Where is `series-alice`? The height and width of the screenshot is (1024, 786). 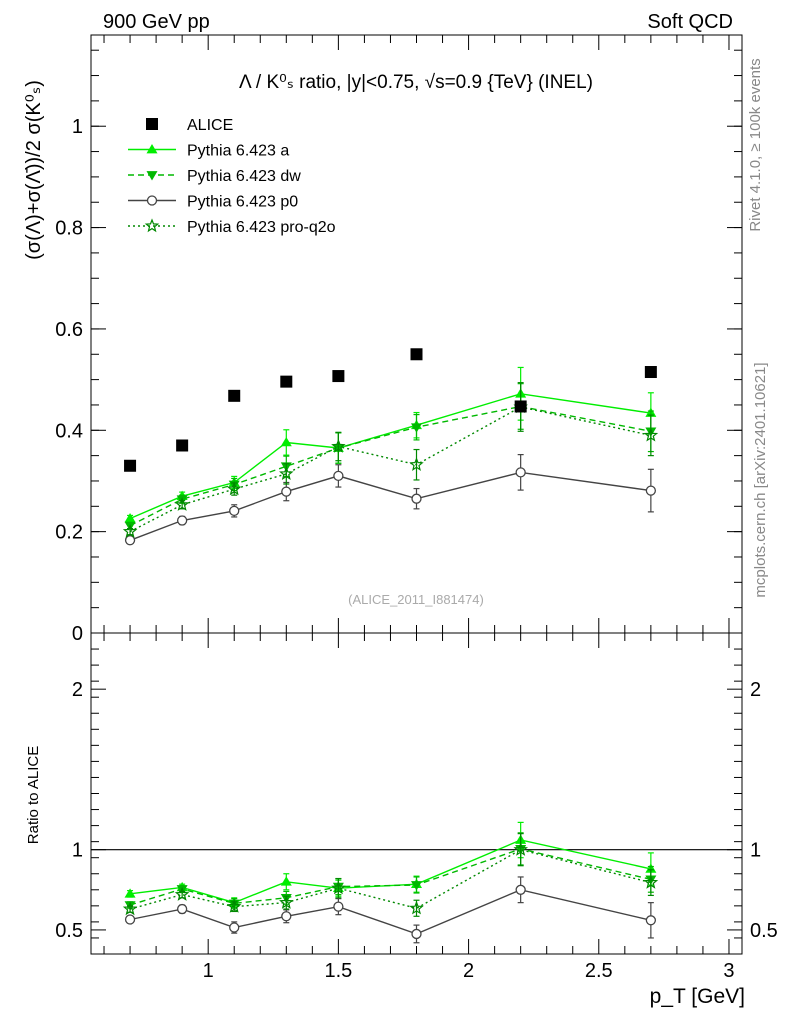
series-alice is located at coordinates (390, 410).